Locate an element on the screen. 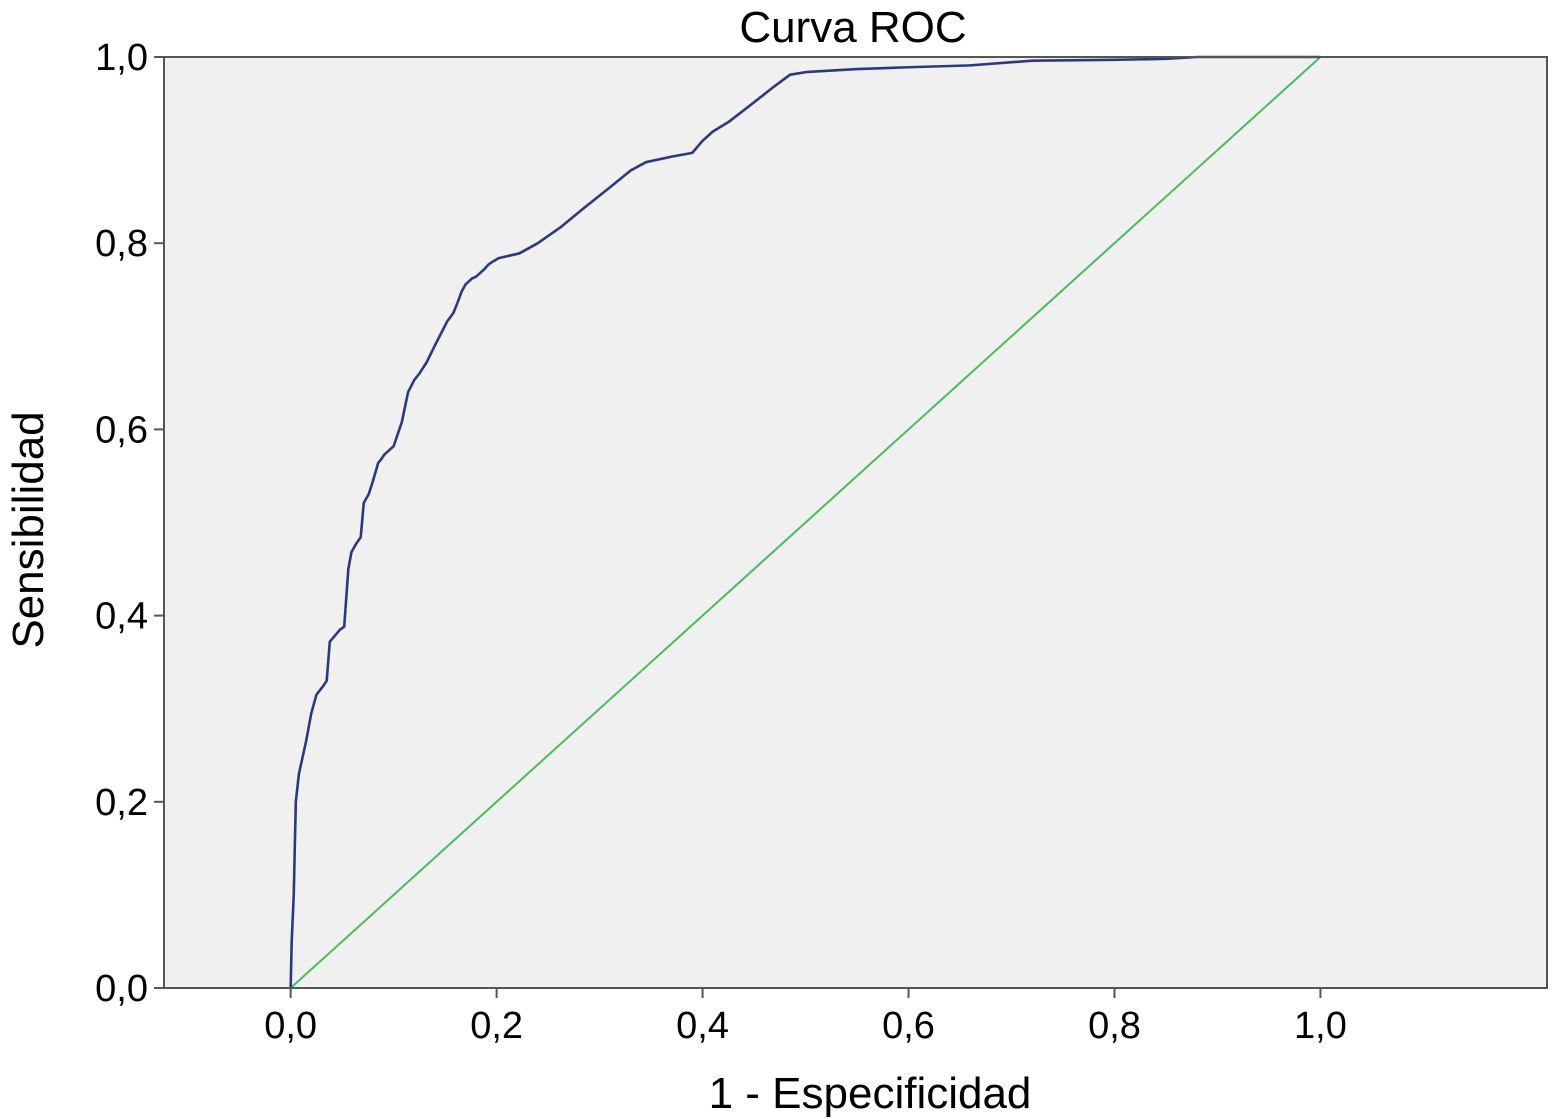  x-tick-label: 1,0 is located at coordinates (1320, 1026).